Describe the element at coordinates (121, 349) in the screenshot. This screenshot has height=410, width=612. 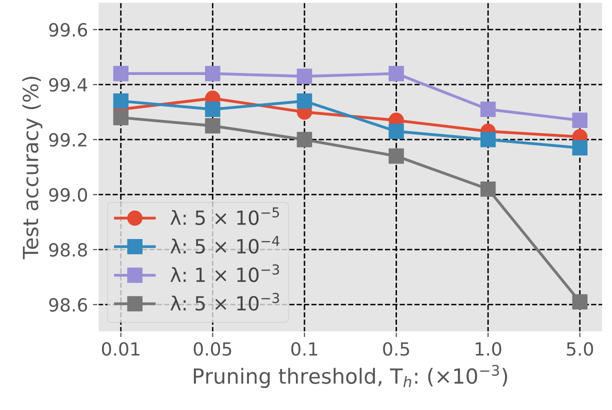
I see `x-tick-label: 0.01` at that location.